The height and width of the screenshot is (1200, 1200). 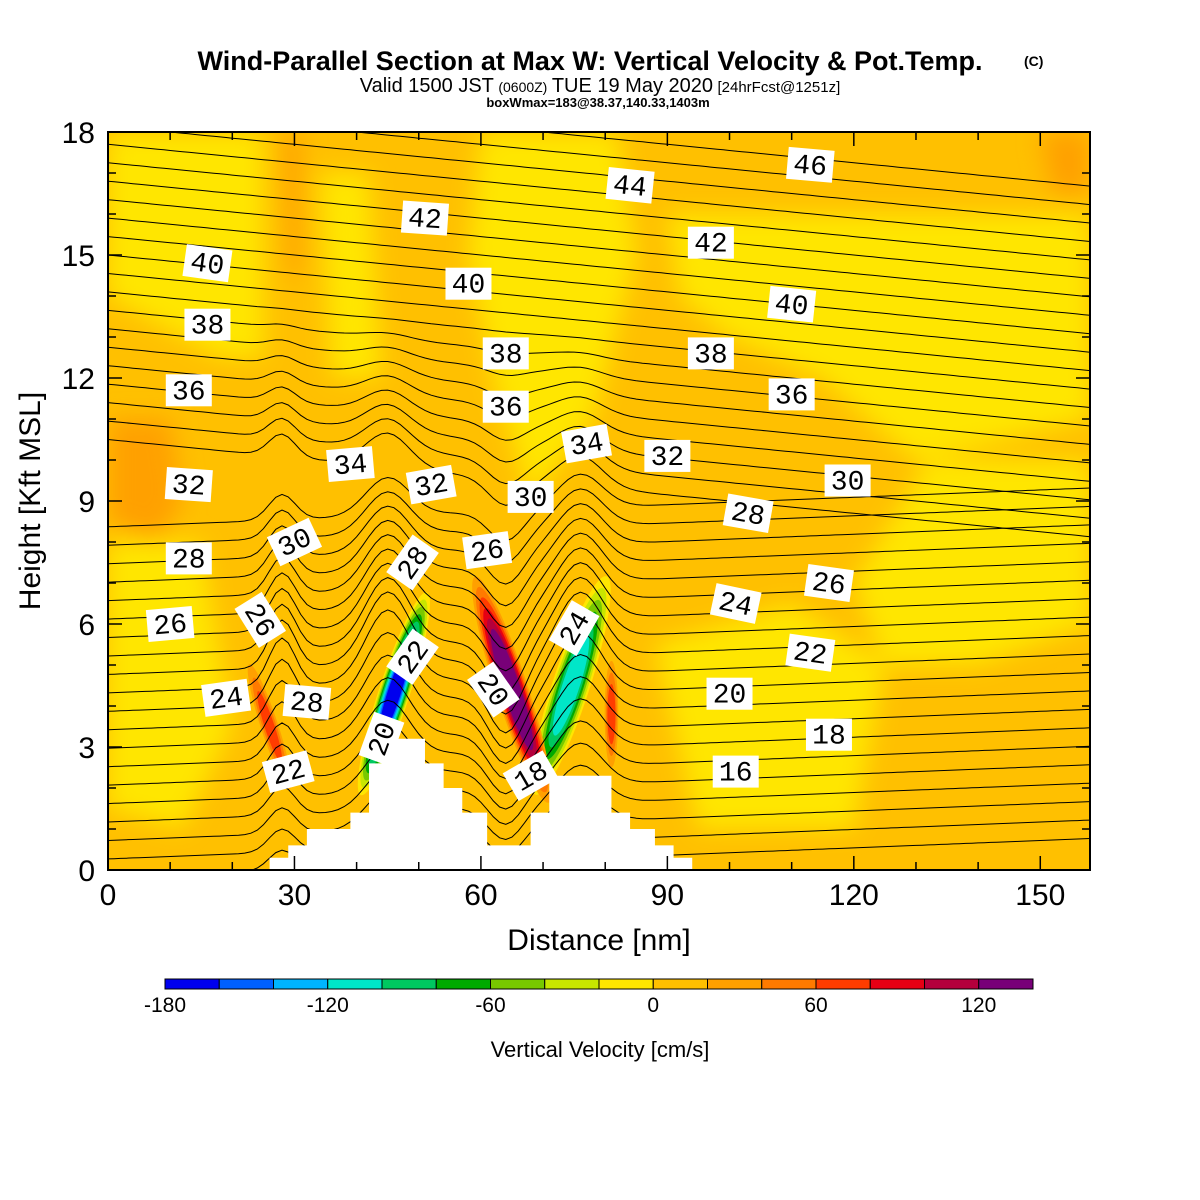 I want to click on terrain-profile, so click(x=481, y=804).